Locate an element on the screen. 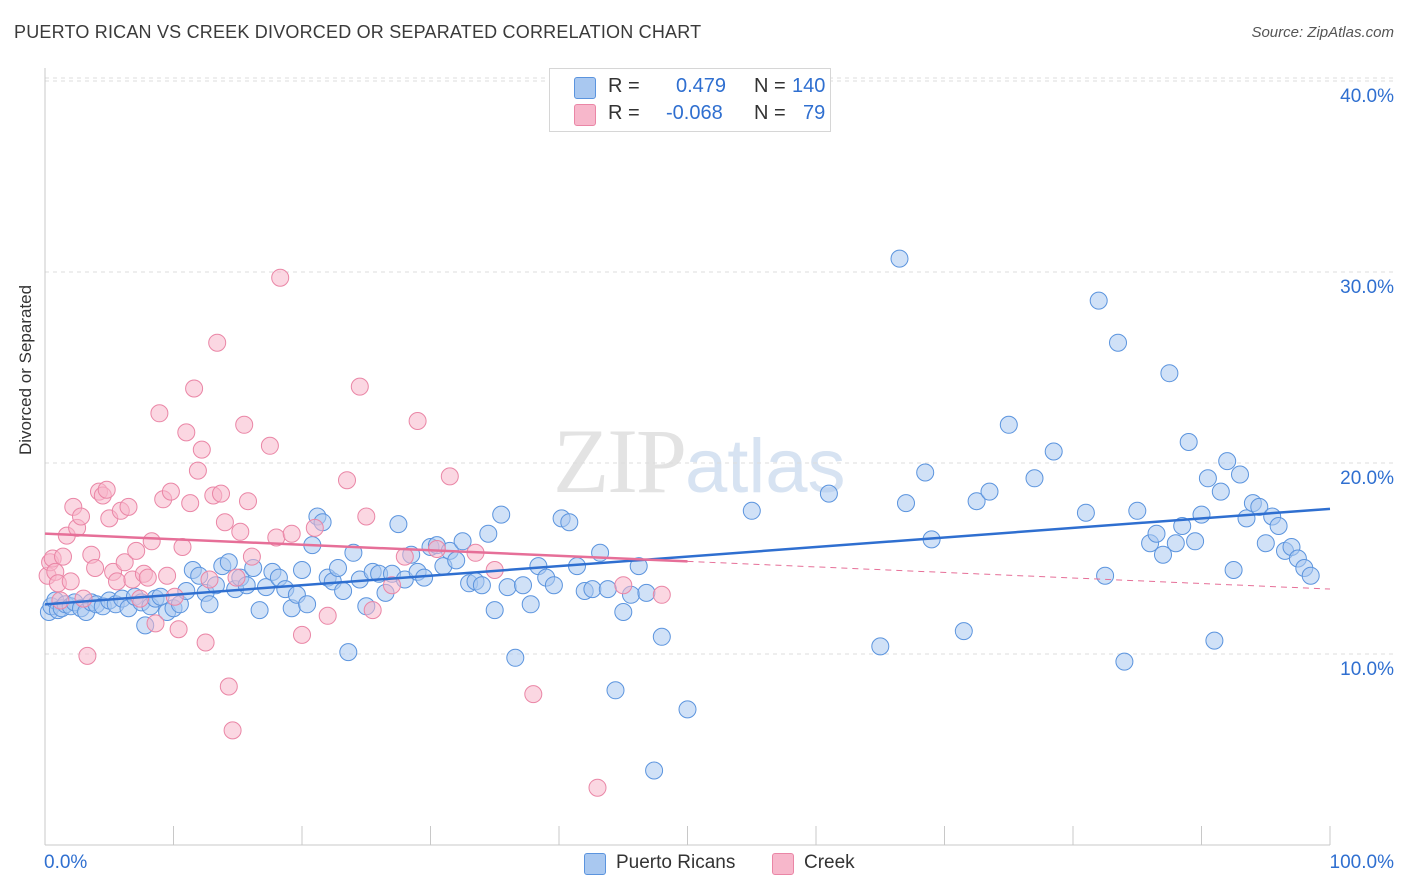 The width and height of the screenshot is (1406, 892). legend-label: Puerto Ricans is located at coordinates (676, 862).